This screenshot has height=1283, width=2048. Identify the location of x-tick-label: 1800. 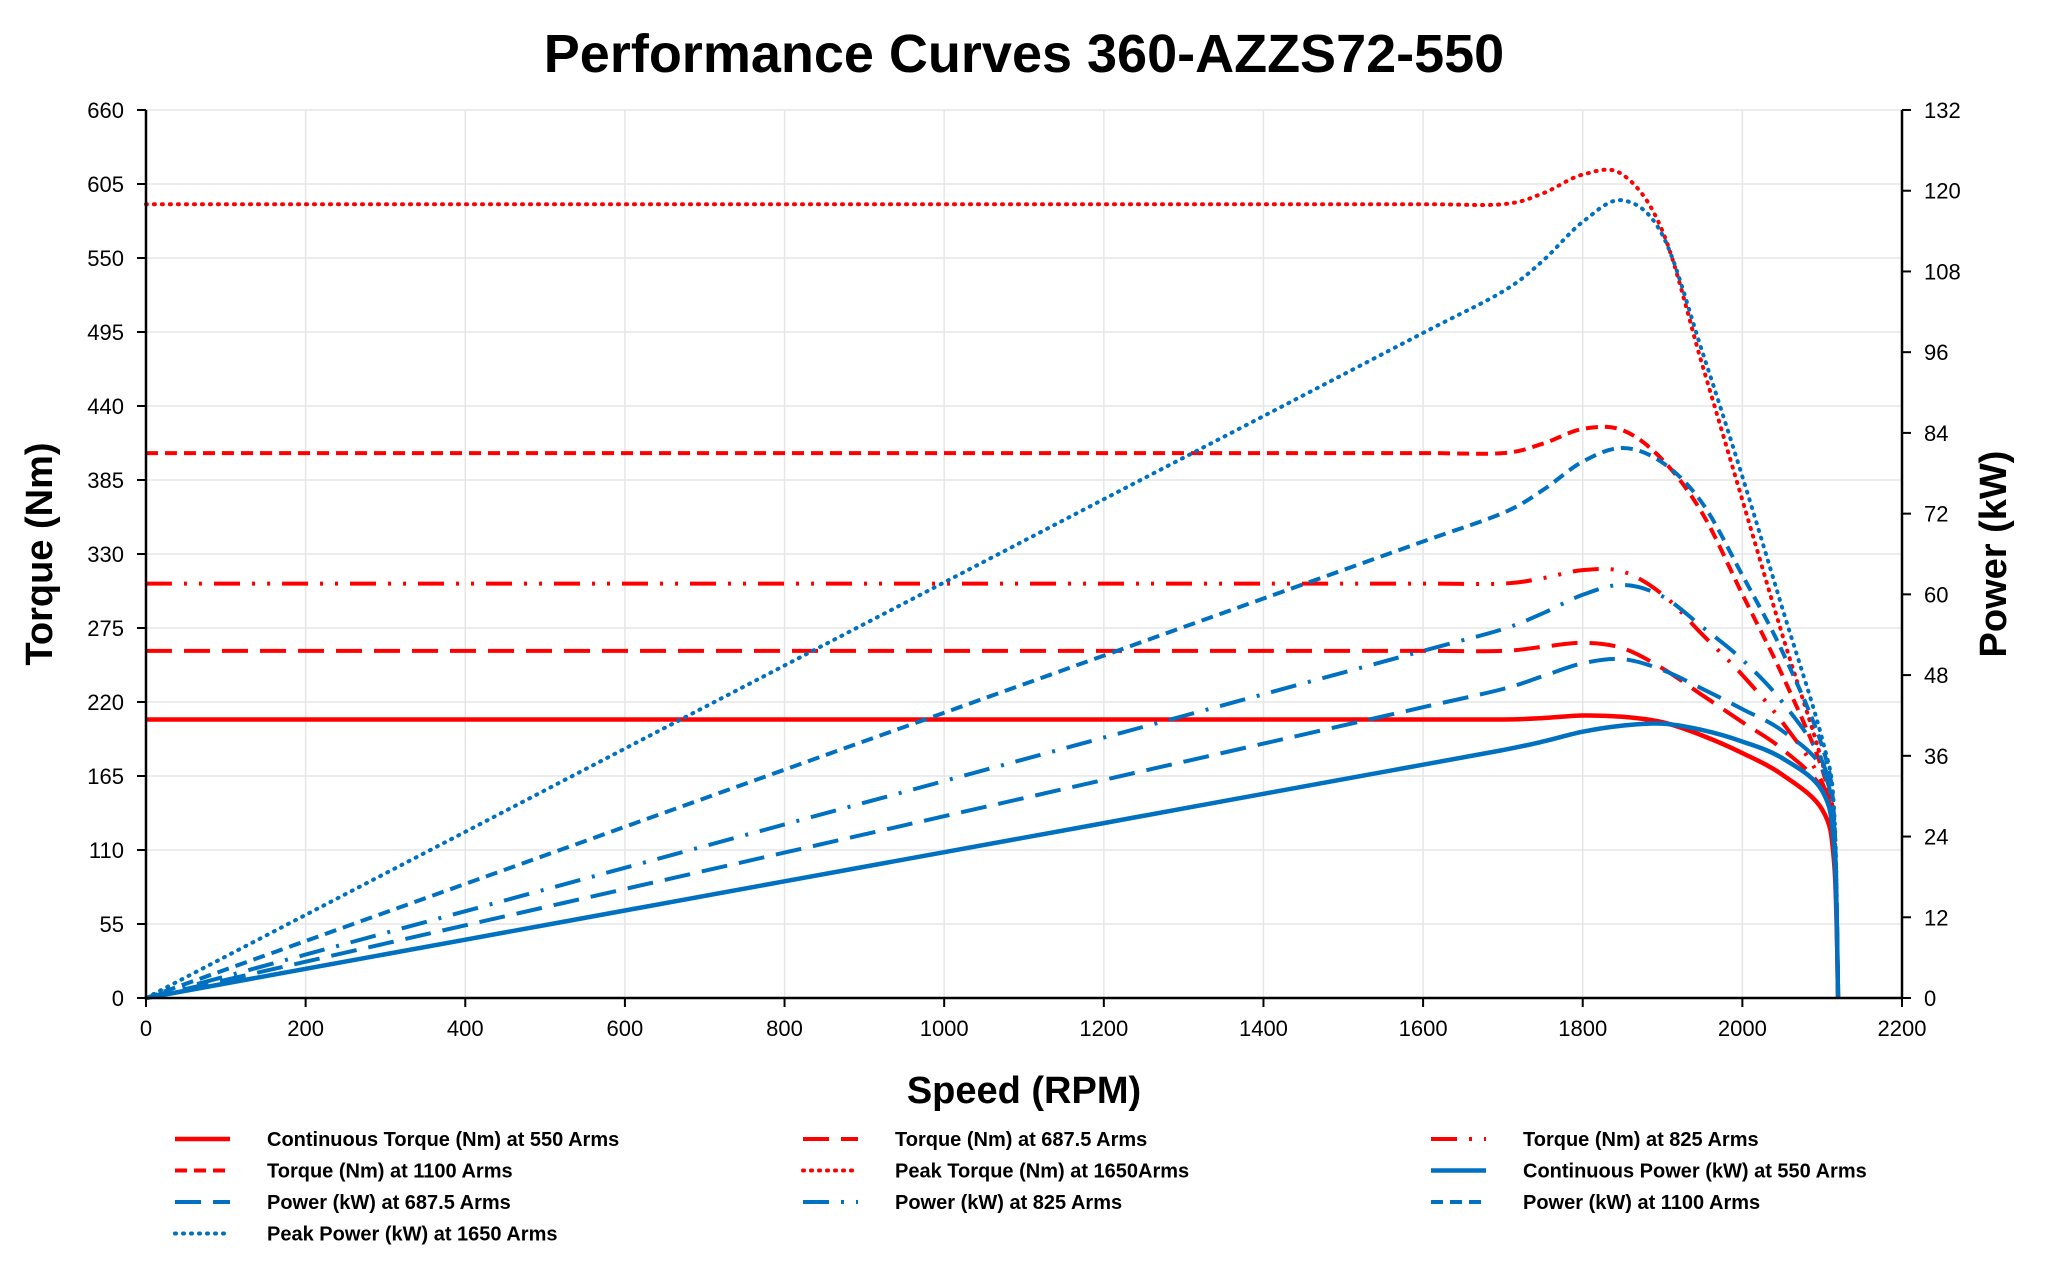
(1582, 1028).